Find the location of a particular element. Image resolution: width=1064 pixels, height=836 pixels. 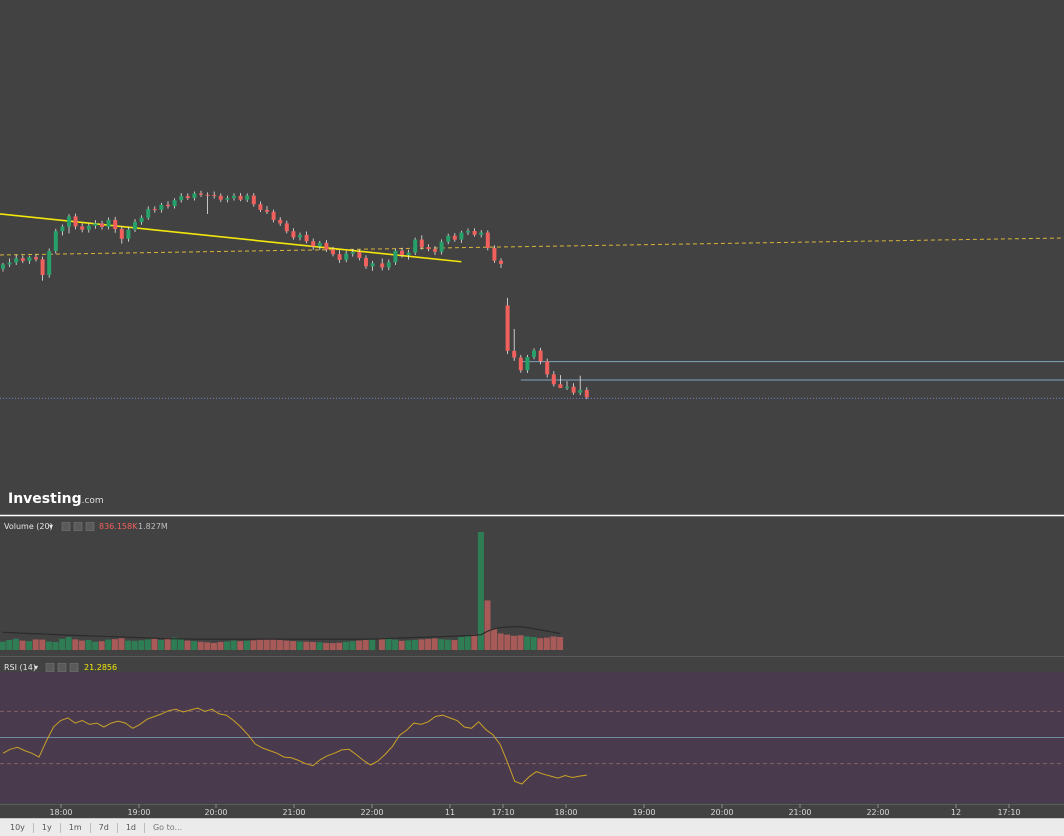

rsi-line is located at coordinates (294, 746).